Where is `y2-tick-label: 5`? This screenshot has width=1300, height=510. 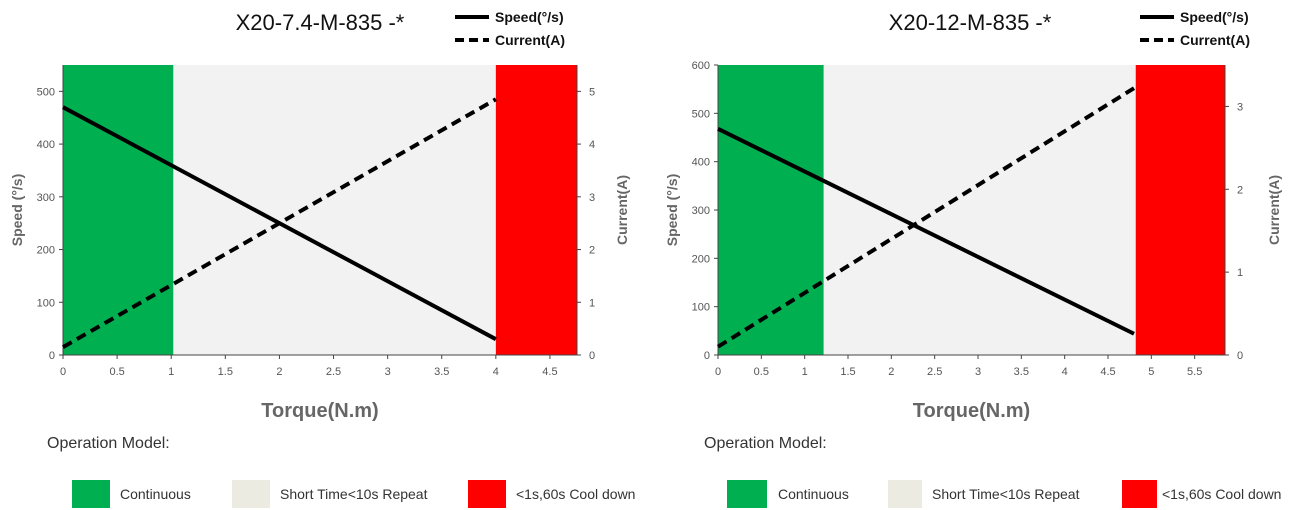 y2-tick-label: 5 is located at coordinates (592, 92).